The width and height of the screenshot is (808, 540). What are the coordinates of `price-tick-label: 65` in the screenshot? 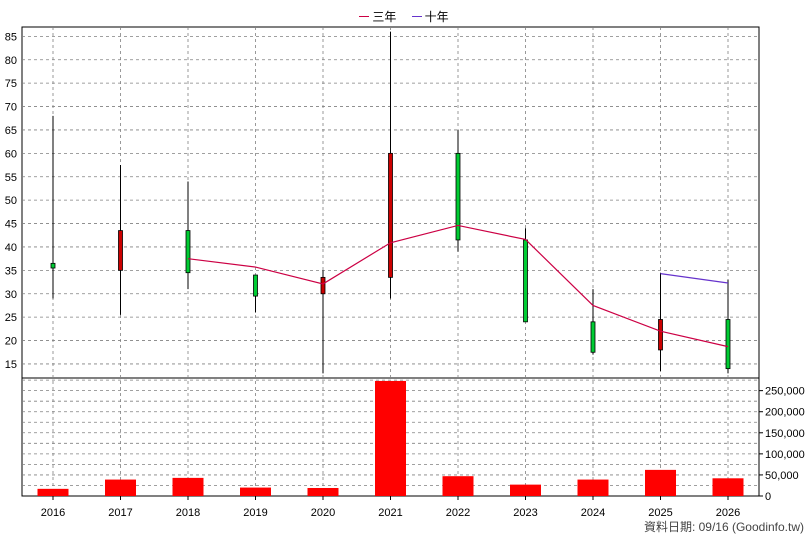 It's located at (11, 131).